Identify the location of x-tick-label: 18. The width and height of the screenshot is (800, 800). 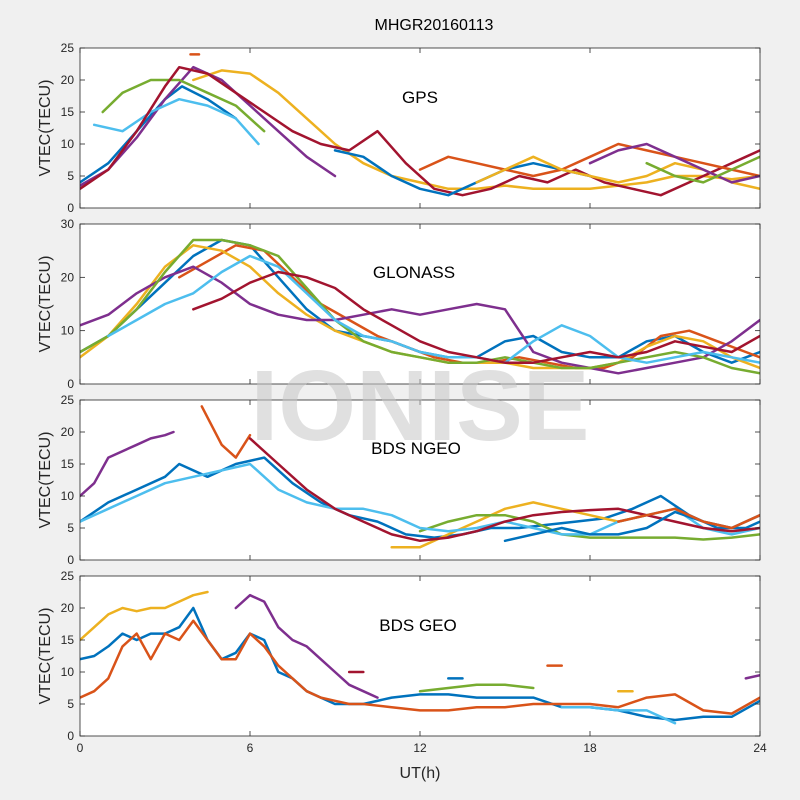
(590, 748).